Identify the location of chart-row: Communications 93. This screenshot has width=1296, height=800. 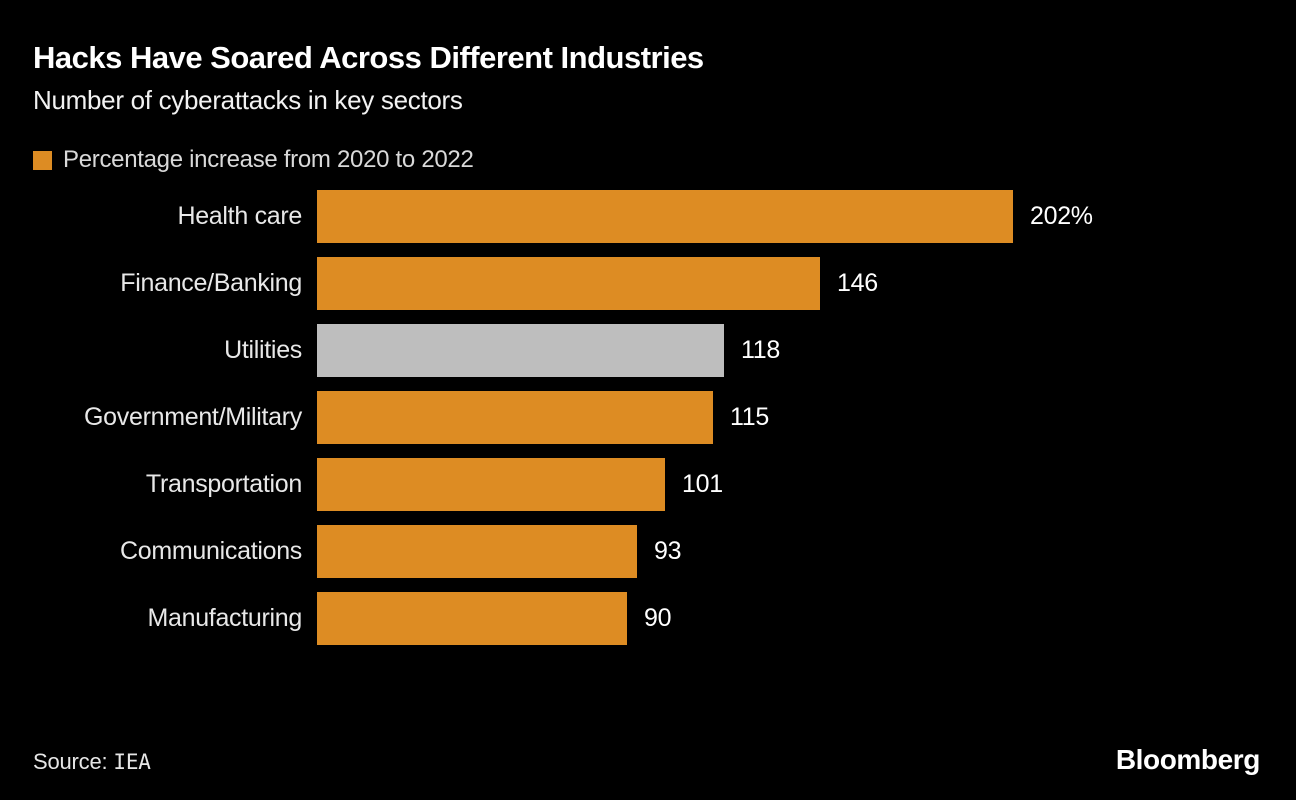
(648, 551).